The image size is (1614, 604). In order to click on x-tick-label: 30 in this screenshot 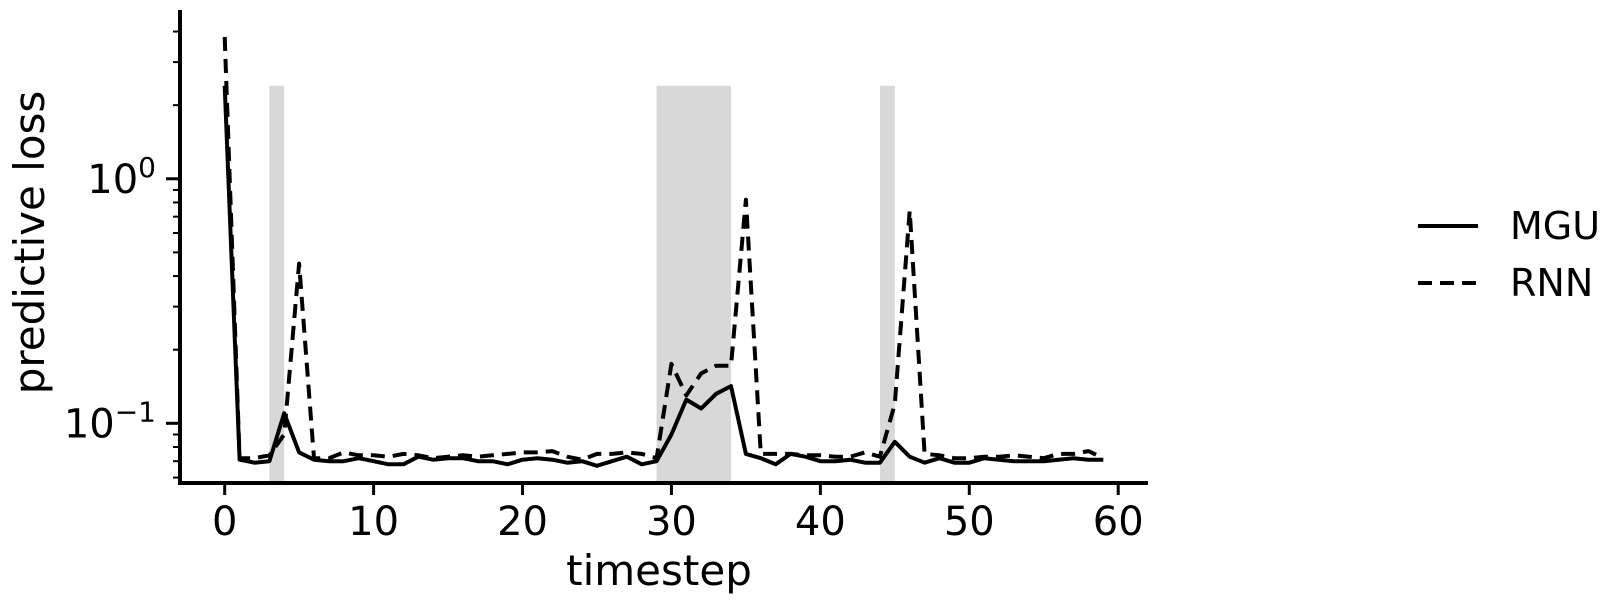, I will do `click(671, 522)`.